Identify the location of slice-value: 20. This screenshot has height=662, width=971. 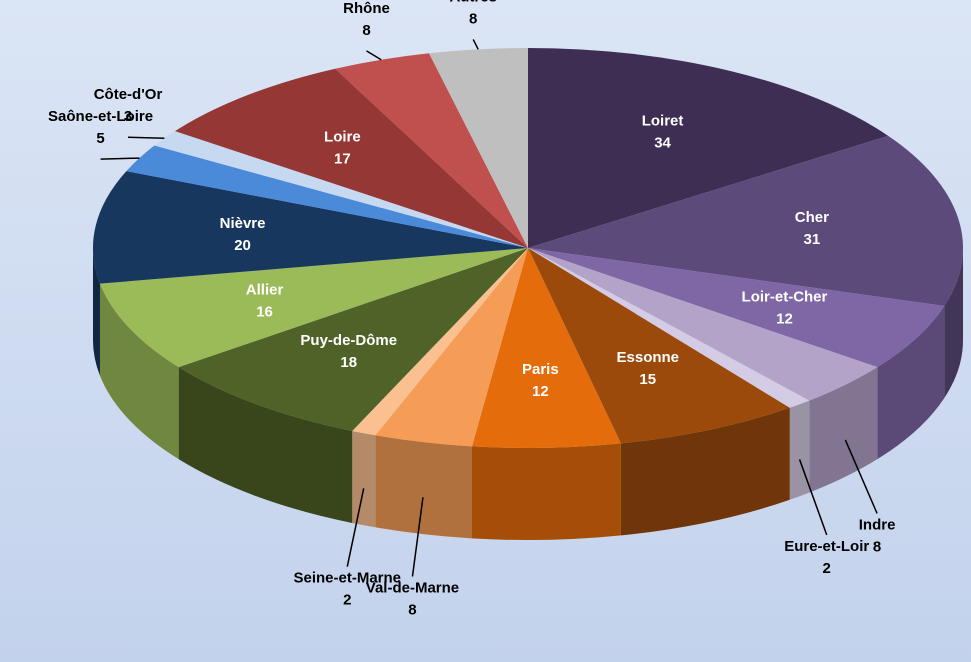
(242, 245).